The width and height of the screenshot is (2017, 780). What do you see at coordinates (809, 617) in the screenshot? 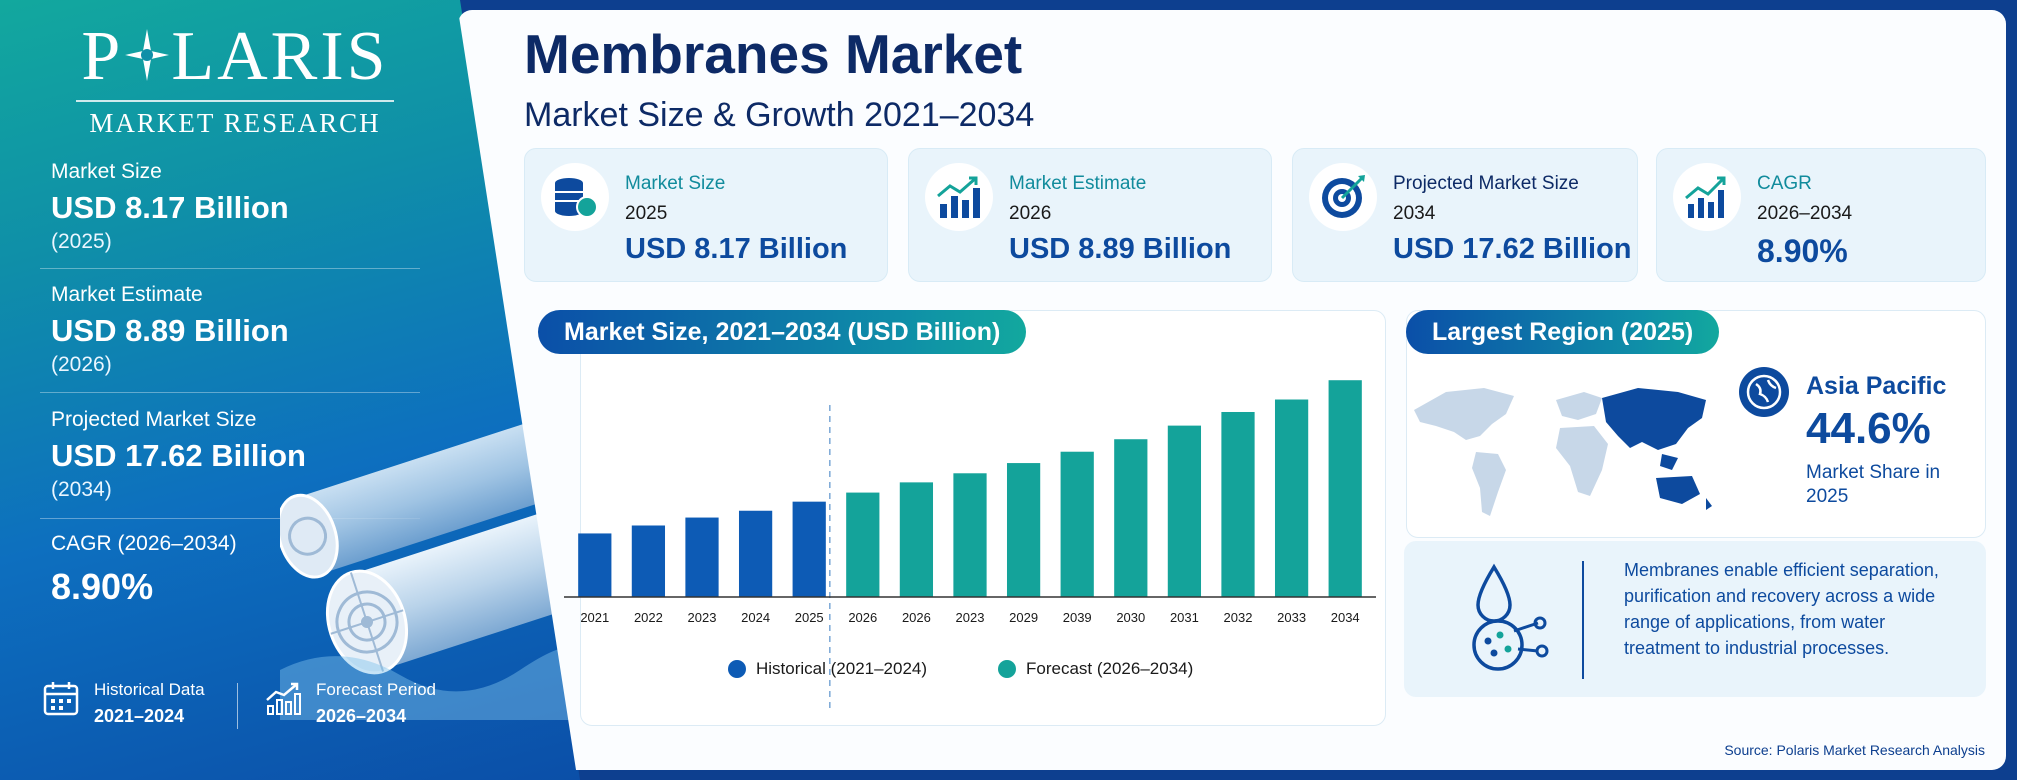
I see `x-tick-label-4: 2025` at bounding box center [809, 617].